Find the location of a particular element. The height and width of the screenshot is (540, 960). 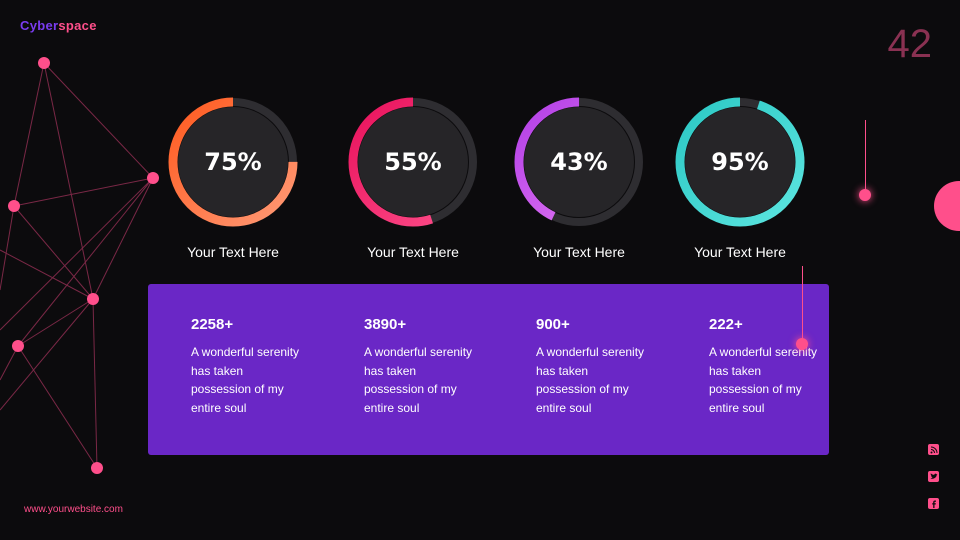

gauge-2: 55% is located at coordinates (413, 162).